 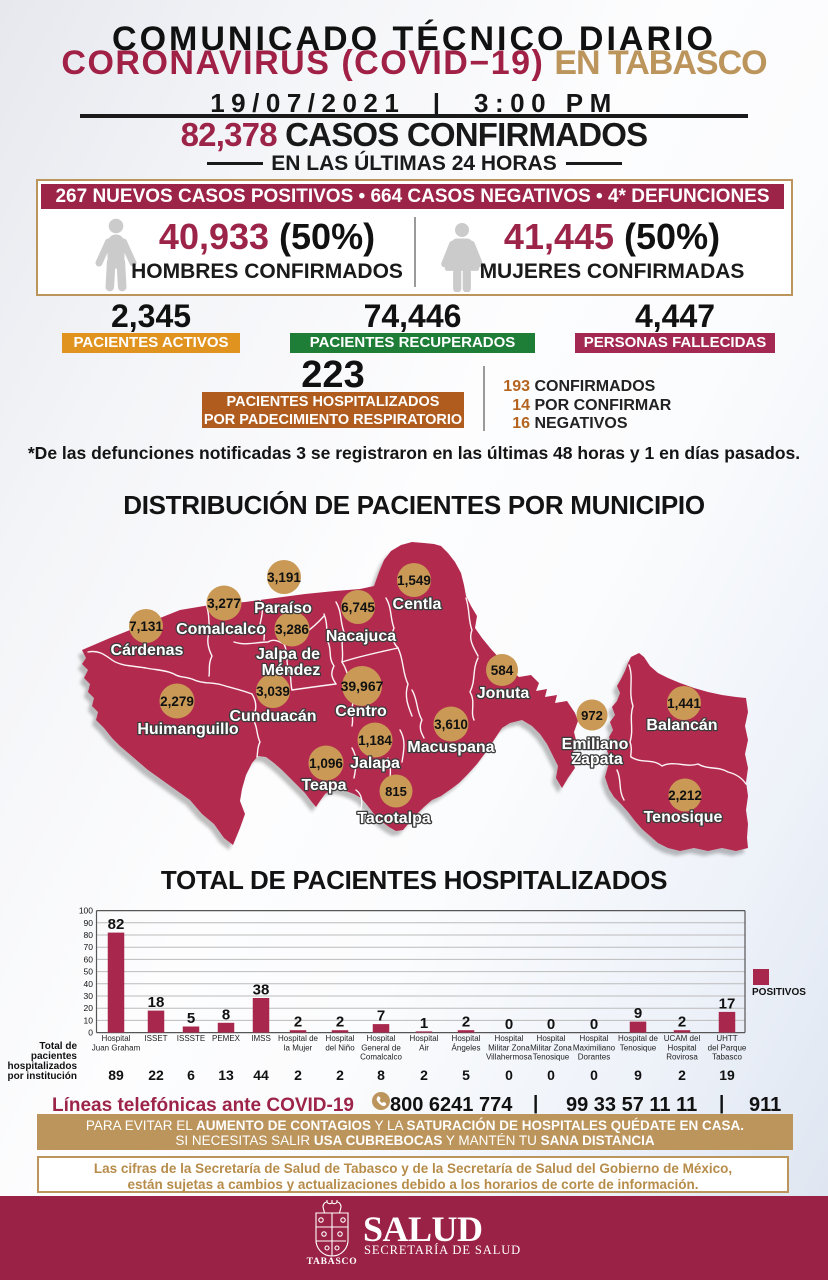 I want to click on svg-text: 20, so click(x=89, y=1008).